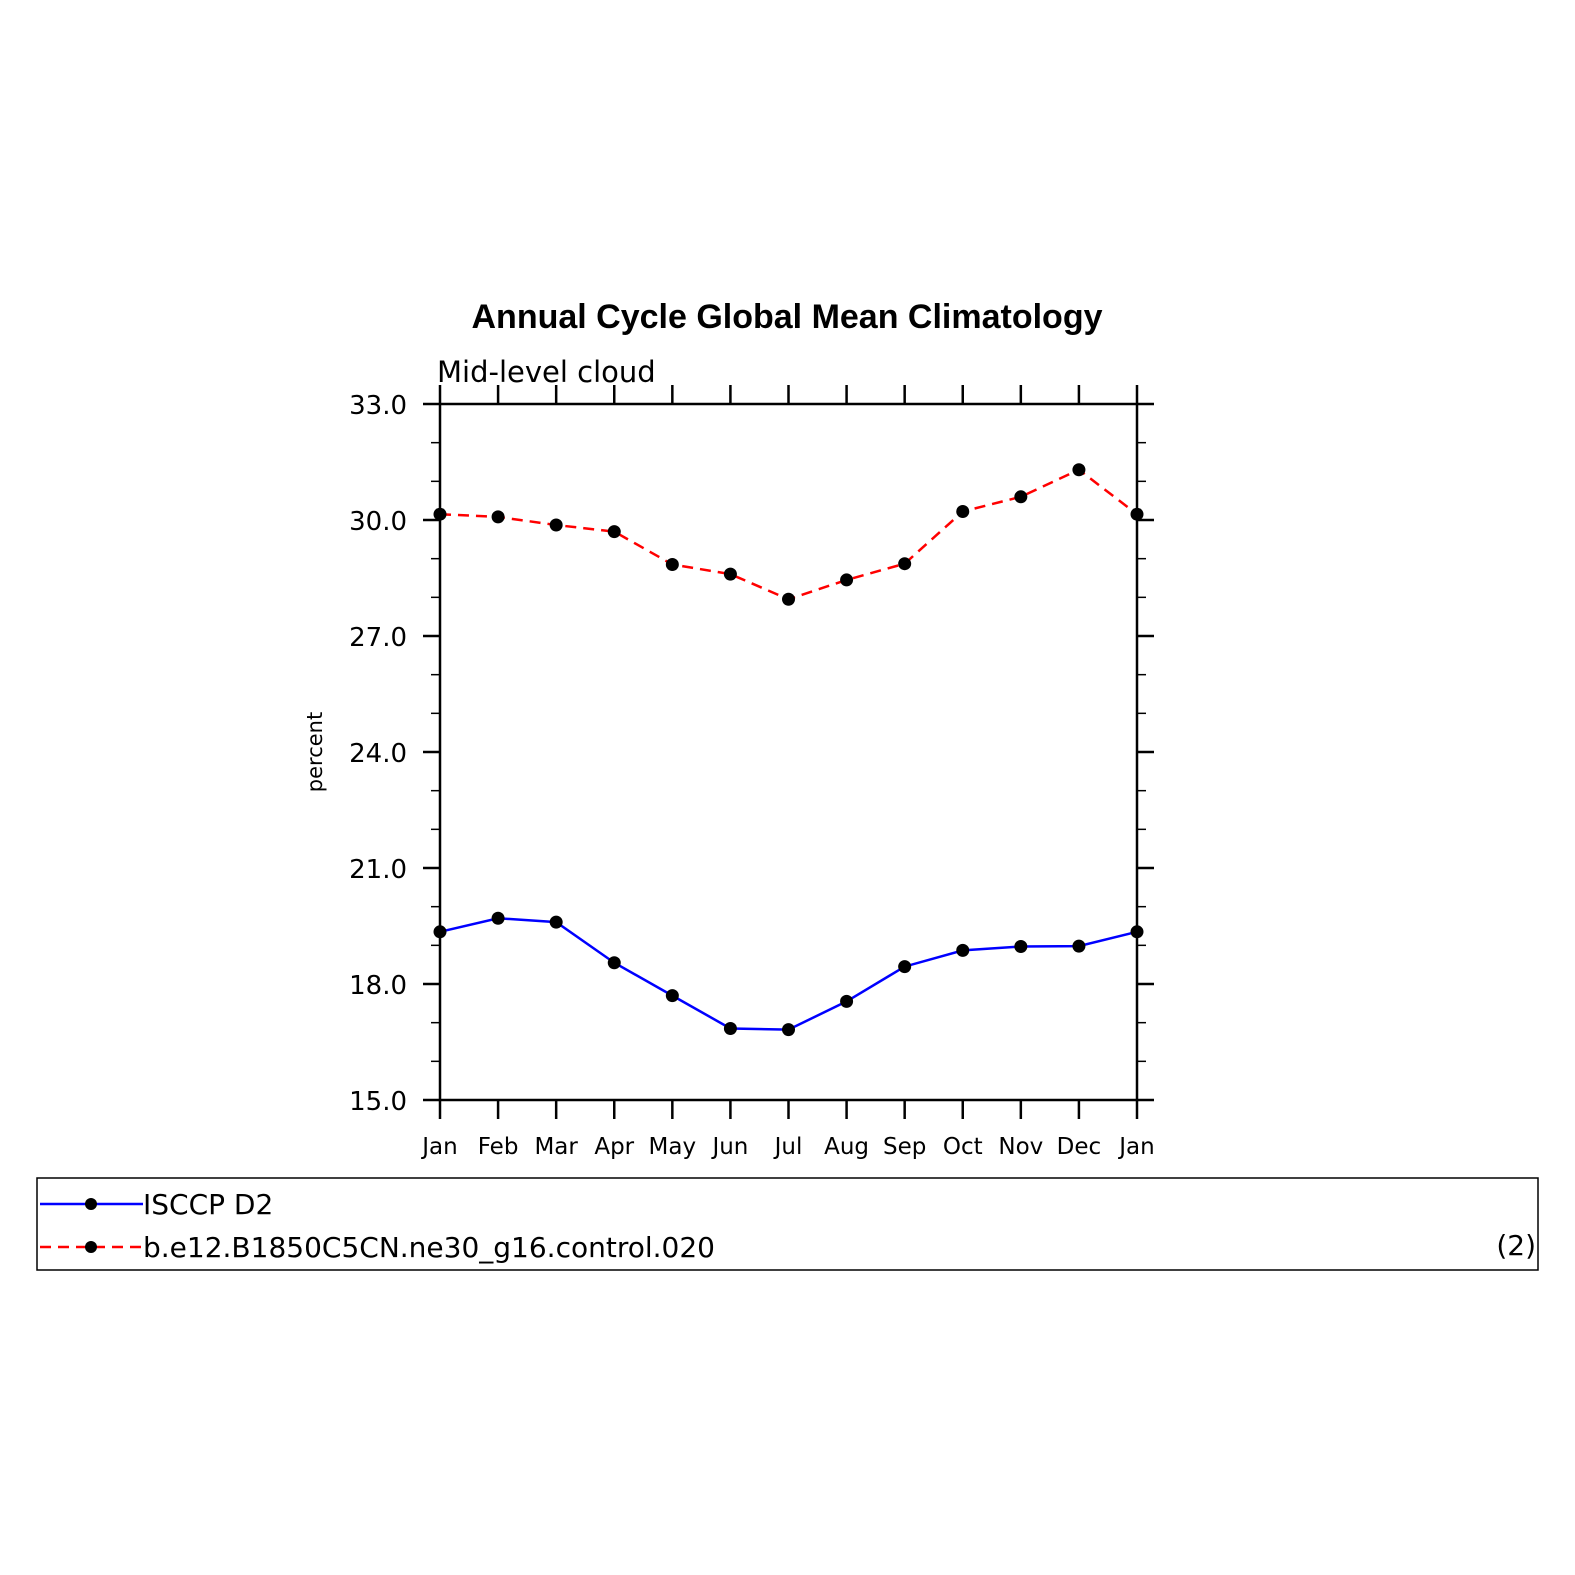  Describe the element at coordinates (378, 754) in the screenshot. I see `y-tick-label: 24.0` at that location.